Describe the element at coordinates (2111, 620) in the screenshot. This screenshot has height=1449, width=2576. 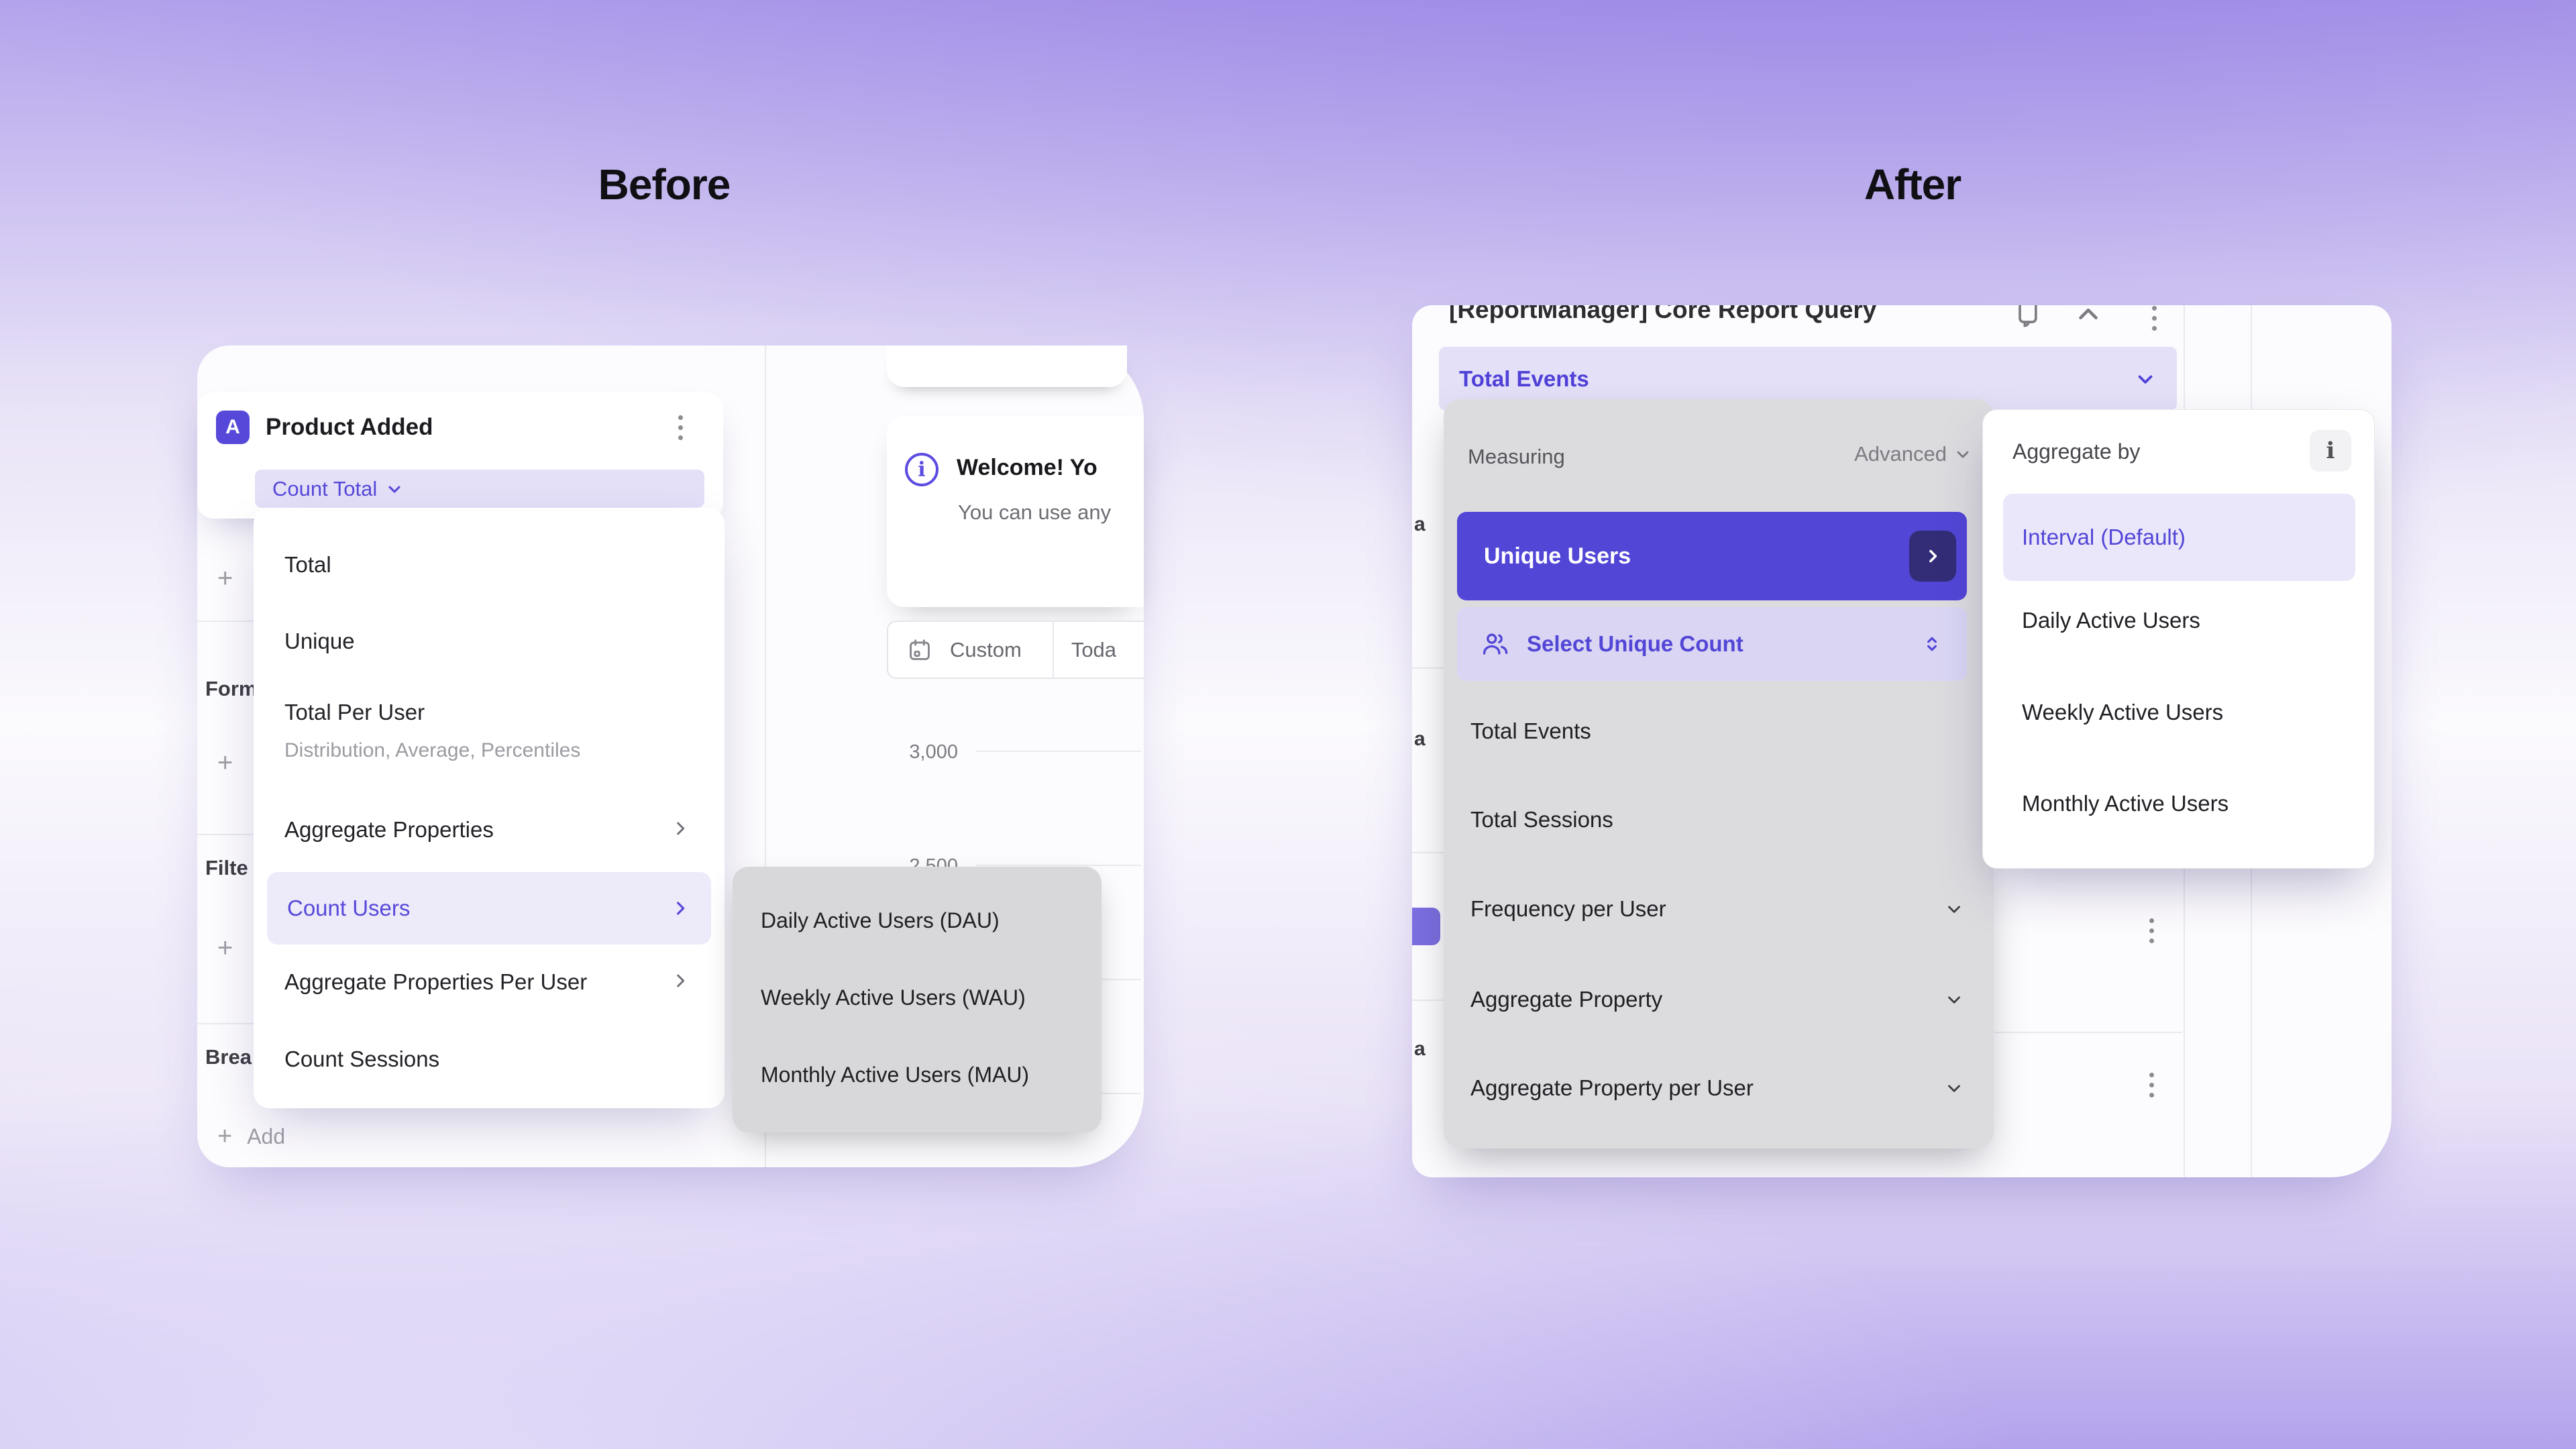
I see `aggregate-option-dau: Daily Active Users` at that location.